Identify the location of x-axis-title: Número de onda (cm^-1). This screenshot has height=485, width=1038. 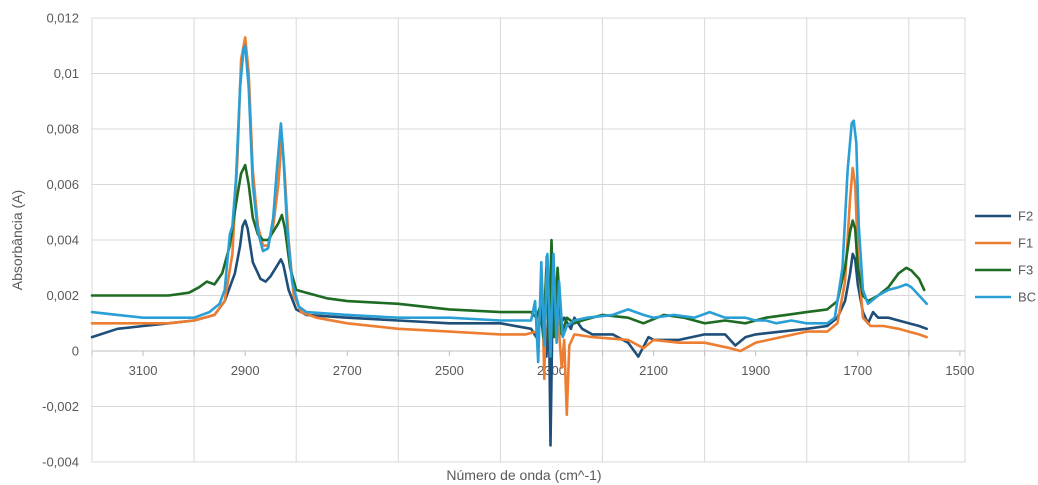
(523, 475).